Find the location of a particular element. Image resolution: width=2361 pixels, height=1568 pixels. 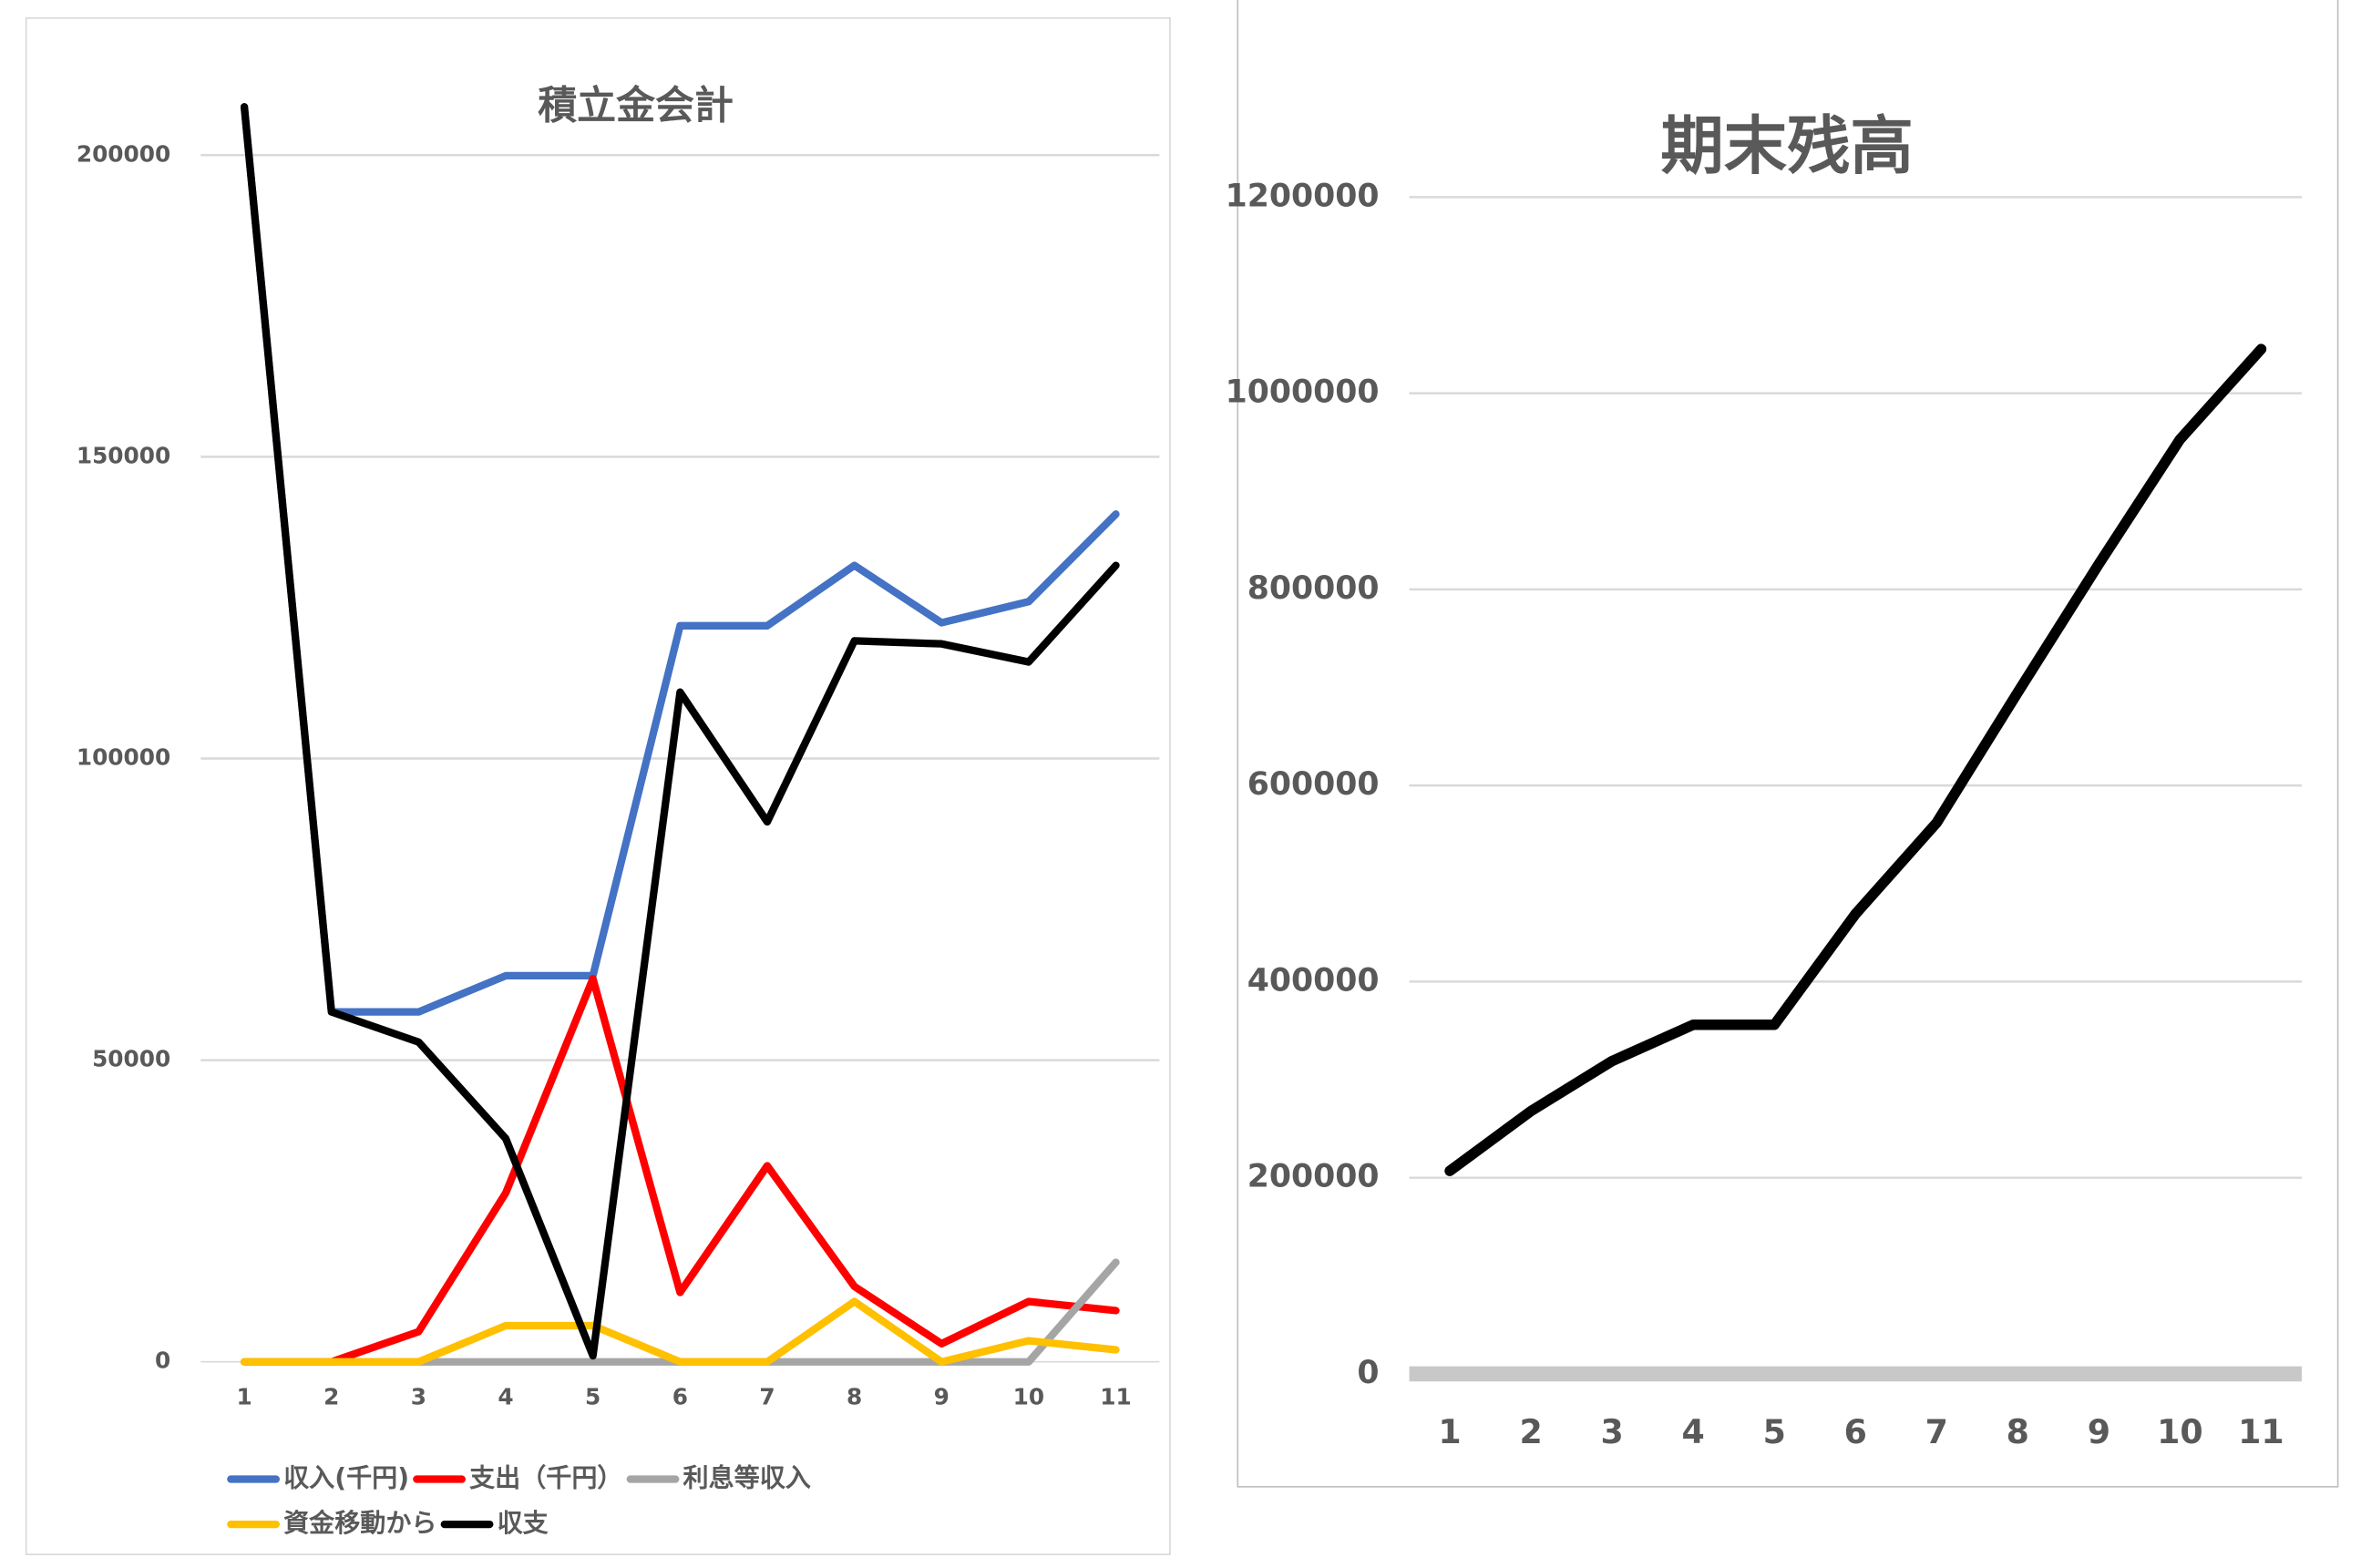

chart-title: 積立金会計 is located at coordinates (636, 105).